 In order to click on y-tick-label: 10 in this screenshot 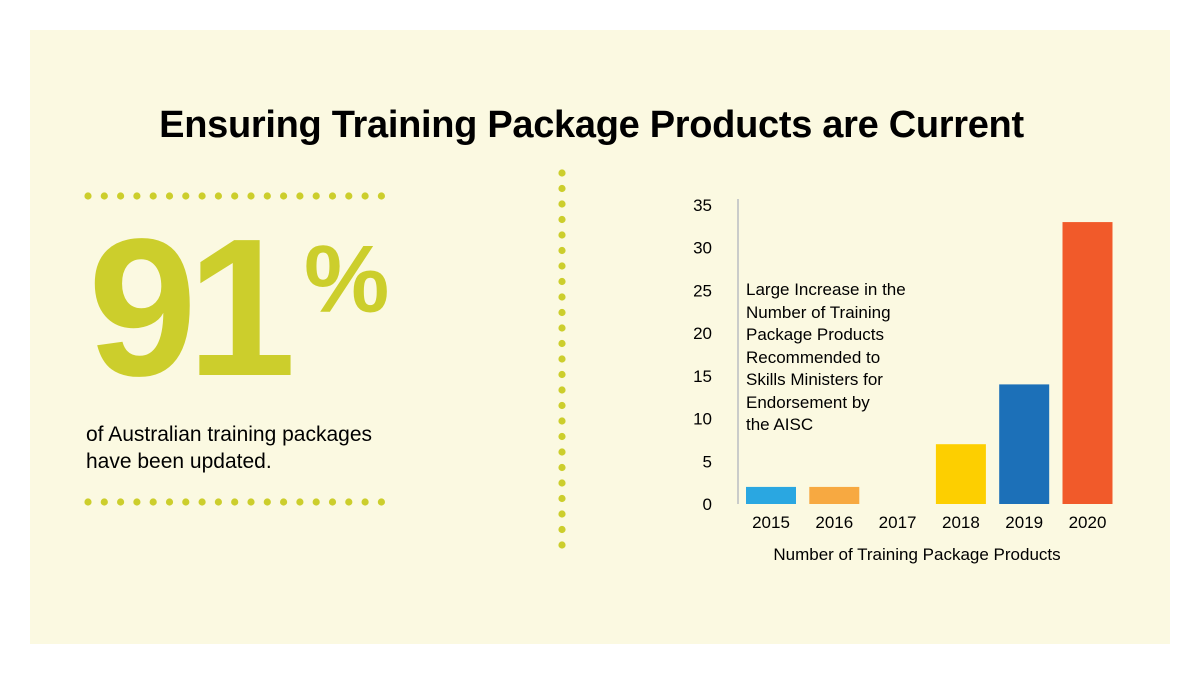, I will do `click(702, 419)`.